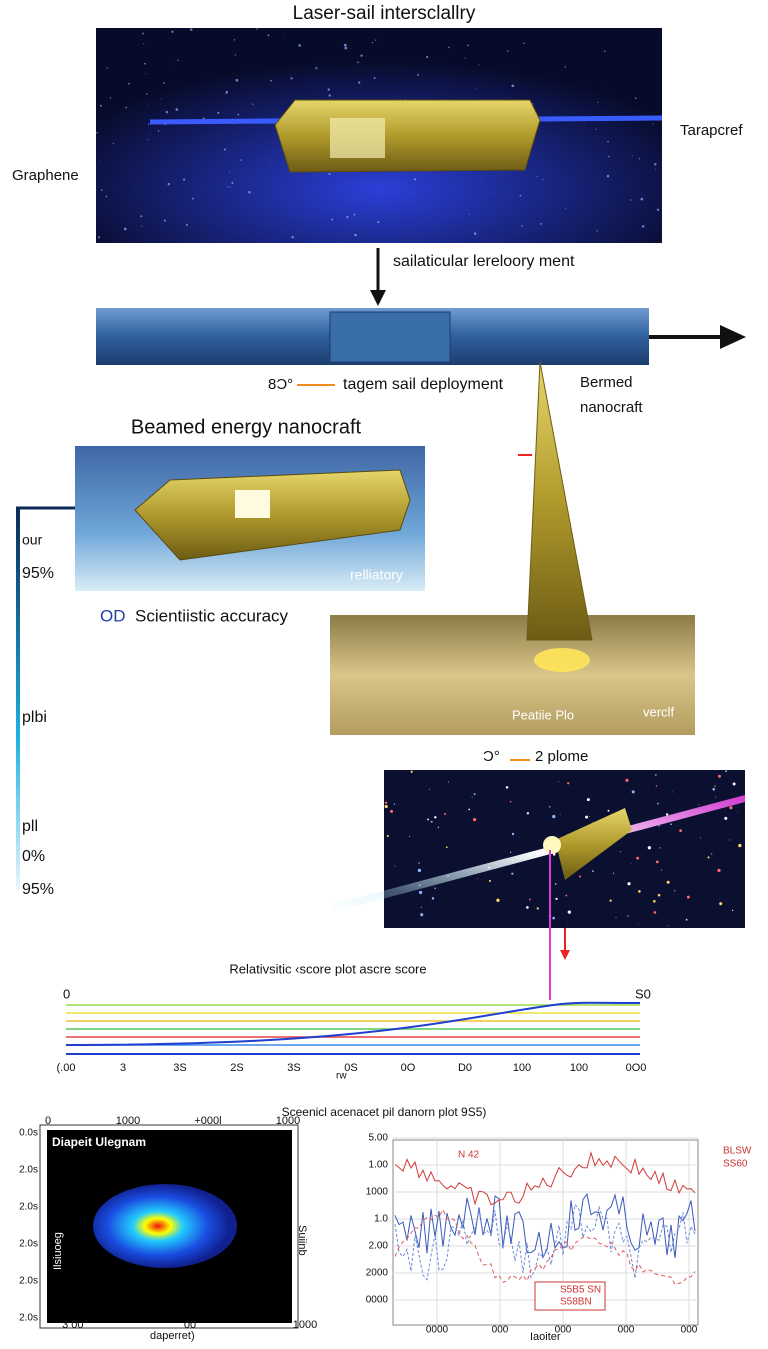 The height and width of the screenshot is (1349, 768). What do you see at coordinates (384, 1112) in the screenshot?
I see `bottom-title: Sceenicl acenacet pil danorn plot 9S5)` at bounding box center [384, 1112].